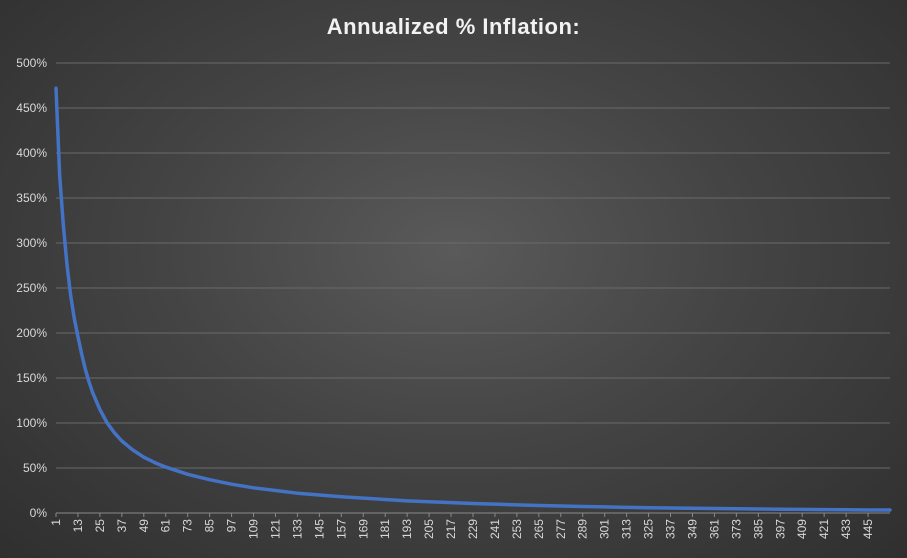  I want to click on x-tick-label: 265, so click(539, 529).